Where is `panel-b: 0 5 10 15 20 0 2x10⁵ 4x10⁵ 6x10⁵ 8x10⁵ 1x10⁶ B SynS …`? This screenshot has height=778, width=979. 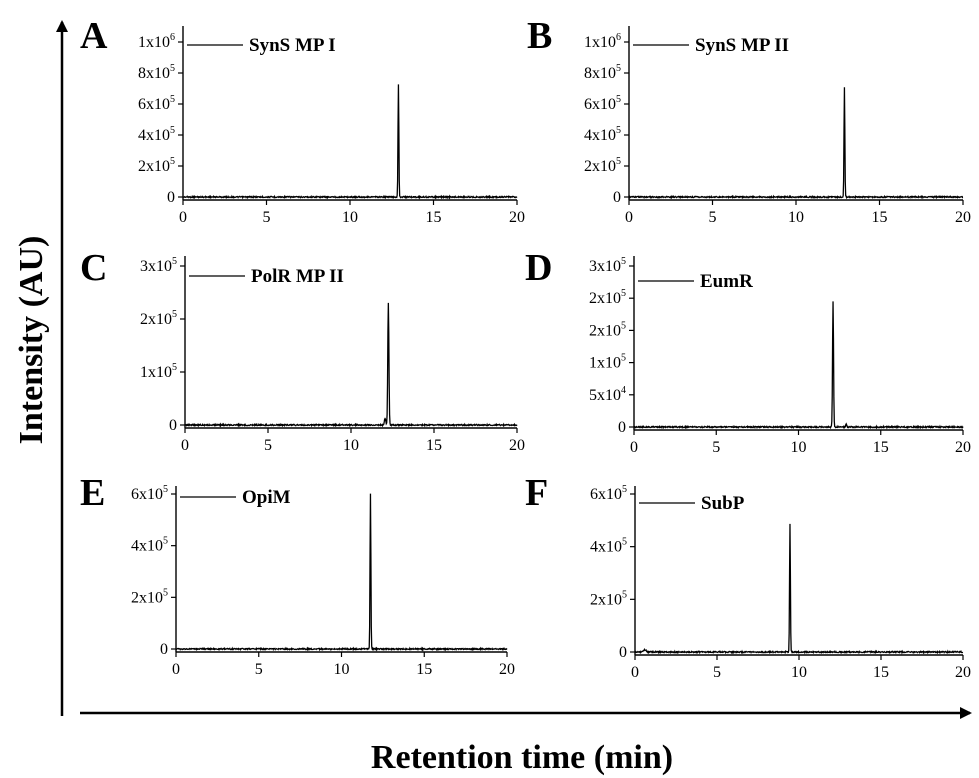
panel-b: 0 5 10 15 20 0 2x10⁵ 4x10⁵ 6x10⁵ 8x10⁵ 1x10⁶ B SynS … is located at coordinates (749, 120).